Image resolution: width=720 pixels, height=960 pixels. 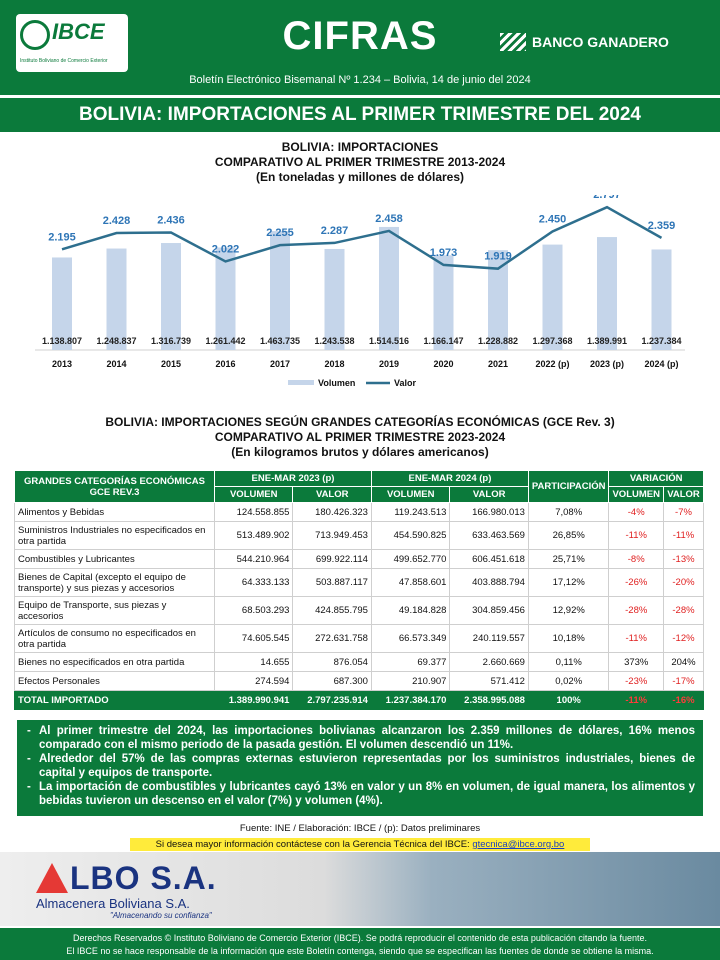 What do you see at coordinates (117, 221) in the screenshot?
I see `value-label: 2.428` at bounding box center [117, 221].